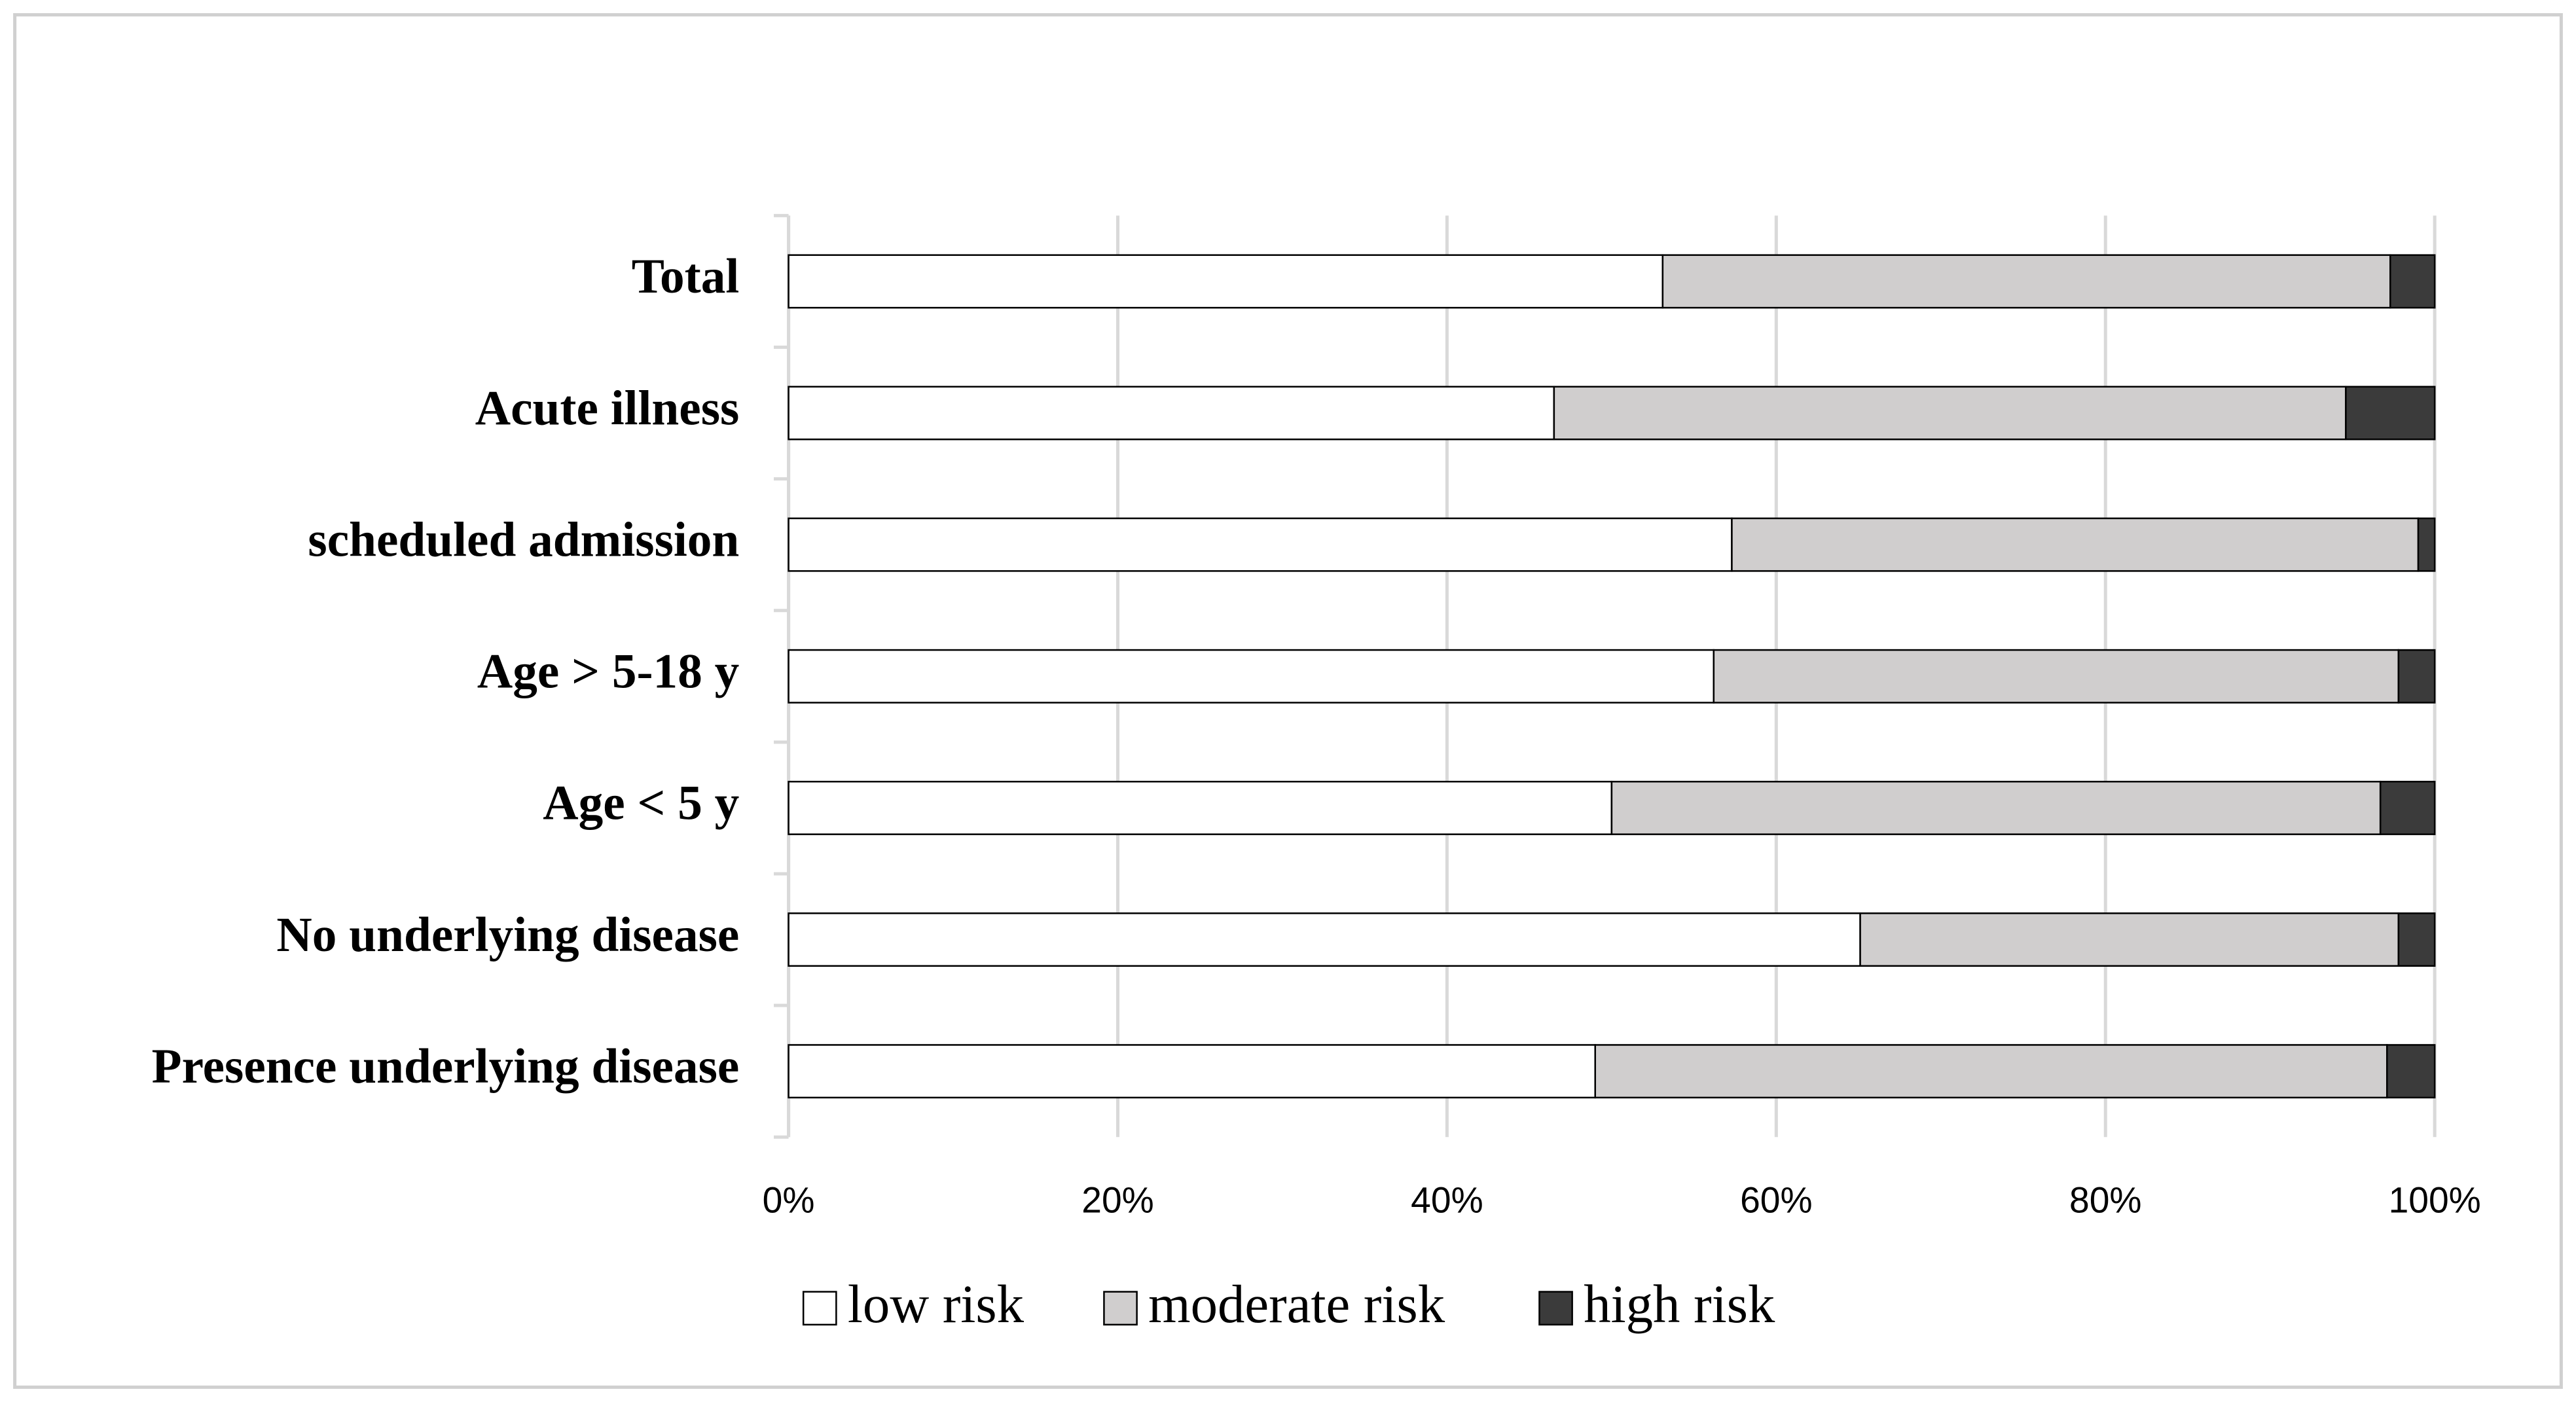 The width and height of the screenshot is (2576, 1402). What do you see at coordinates (507, 935) in the screenshot?
I see `y-tick-label: No underlying disease` at bounding box center [507, 935].